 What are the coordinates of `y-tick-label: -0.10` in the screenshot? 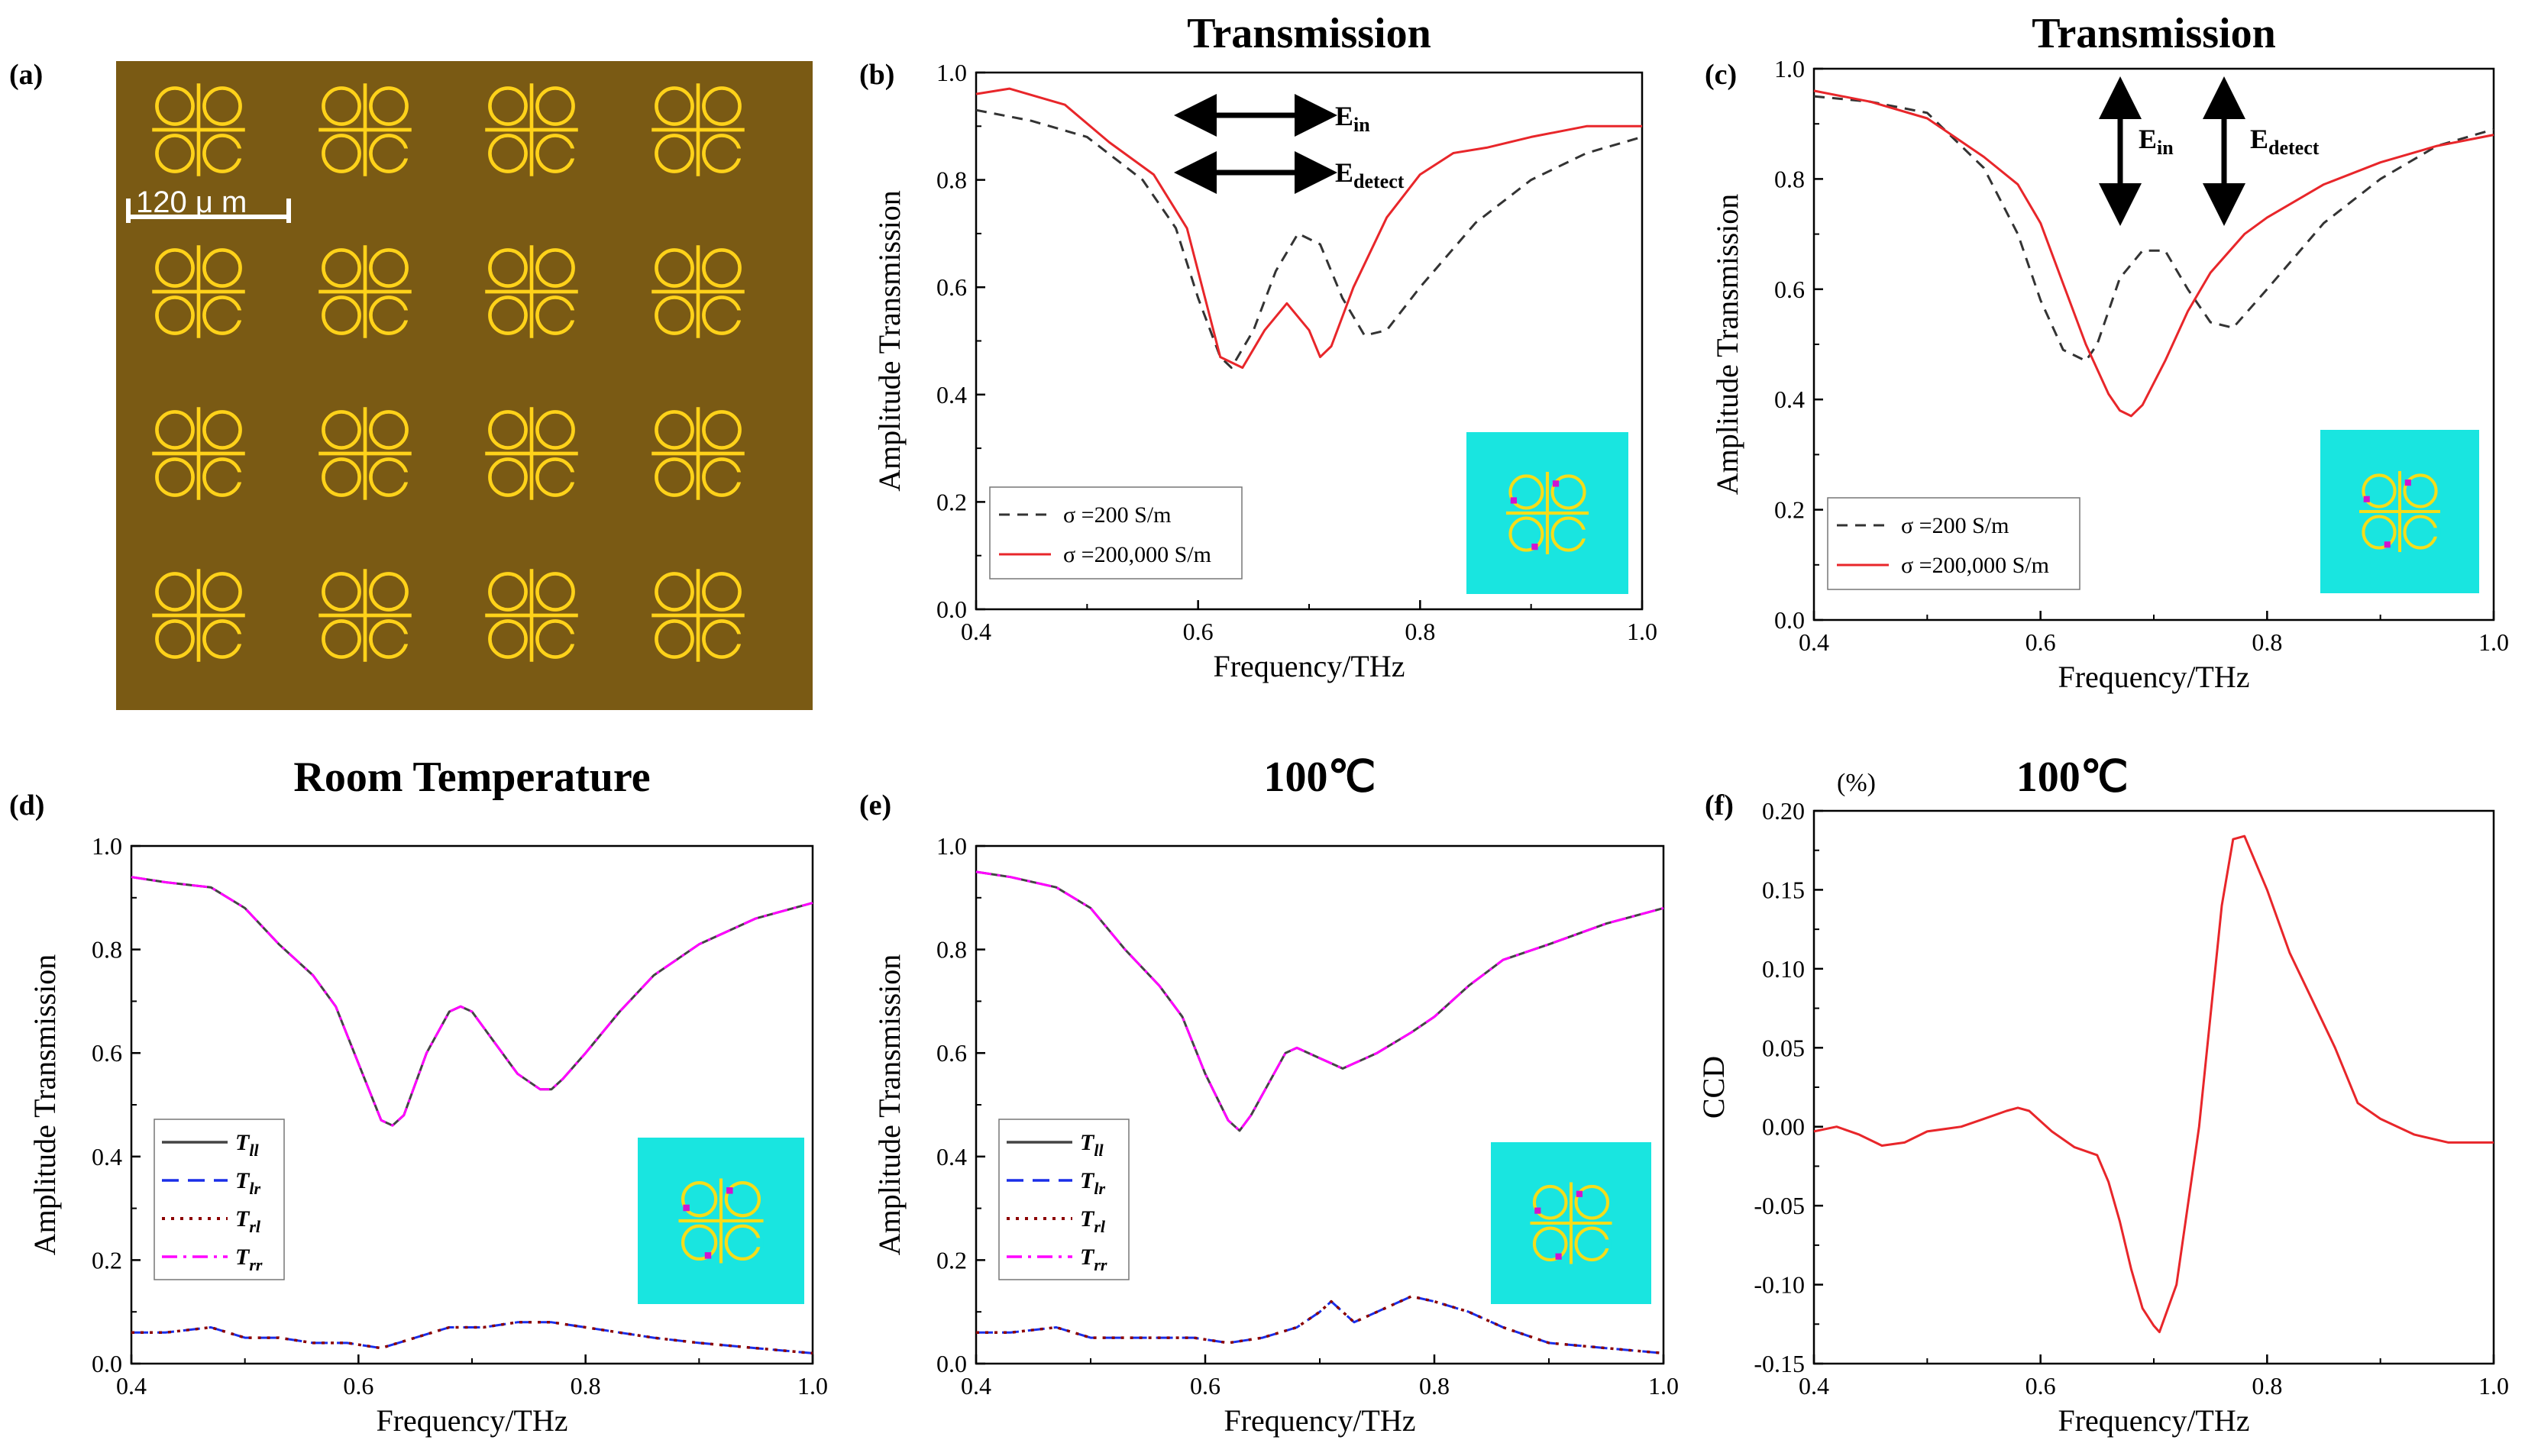 It's located at (1779, 1285).